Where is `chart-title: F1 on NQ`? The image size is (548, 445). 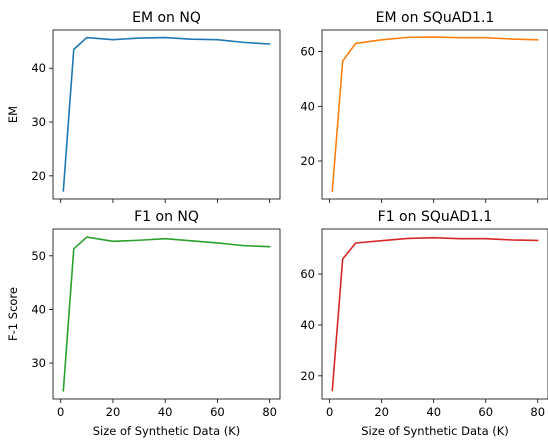
chart-title: F1 on NQ is located at coordinates (166, 217).